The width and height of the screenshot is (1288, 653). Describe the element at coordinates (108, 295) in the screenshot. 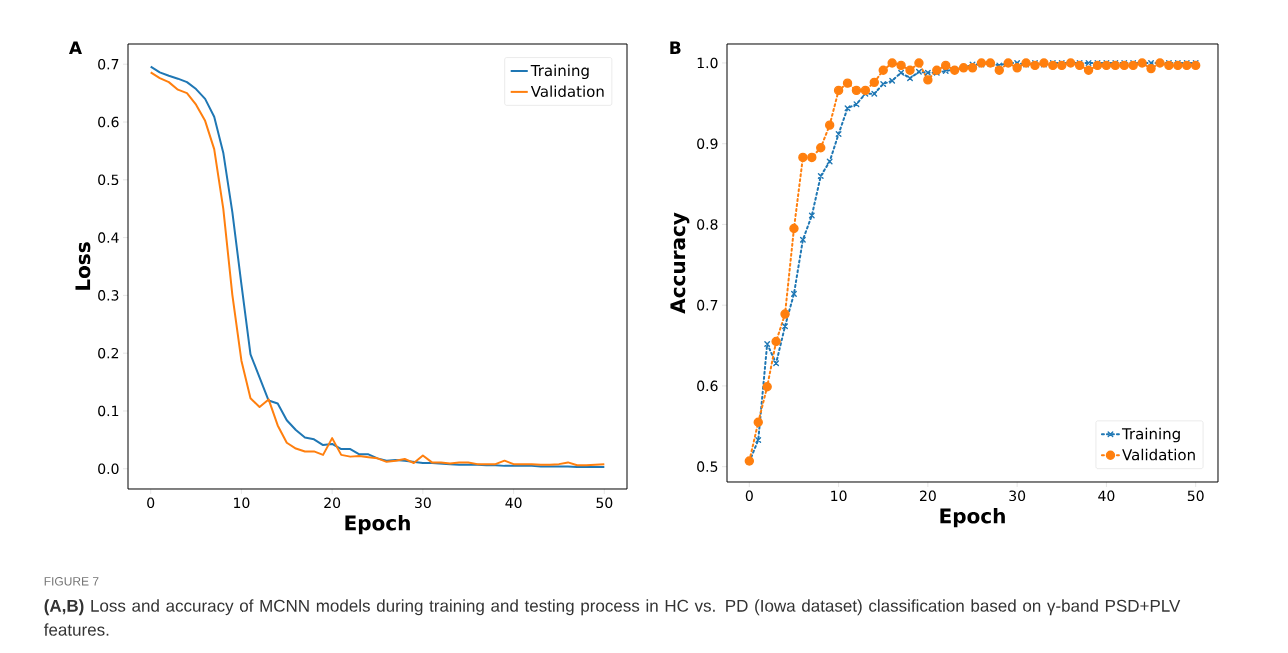

I see `y-tick-label: 0.3` at that location.